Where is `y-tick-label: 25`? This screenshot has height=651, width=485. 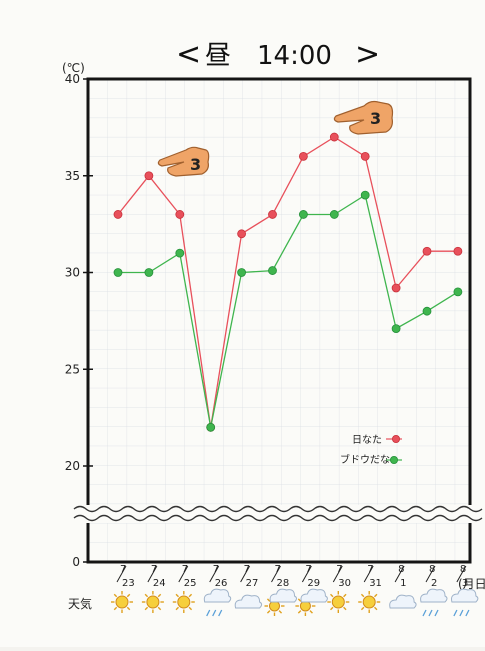 y-tick-label: 25 is located at coordinates (72, 369).